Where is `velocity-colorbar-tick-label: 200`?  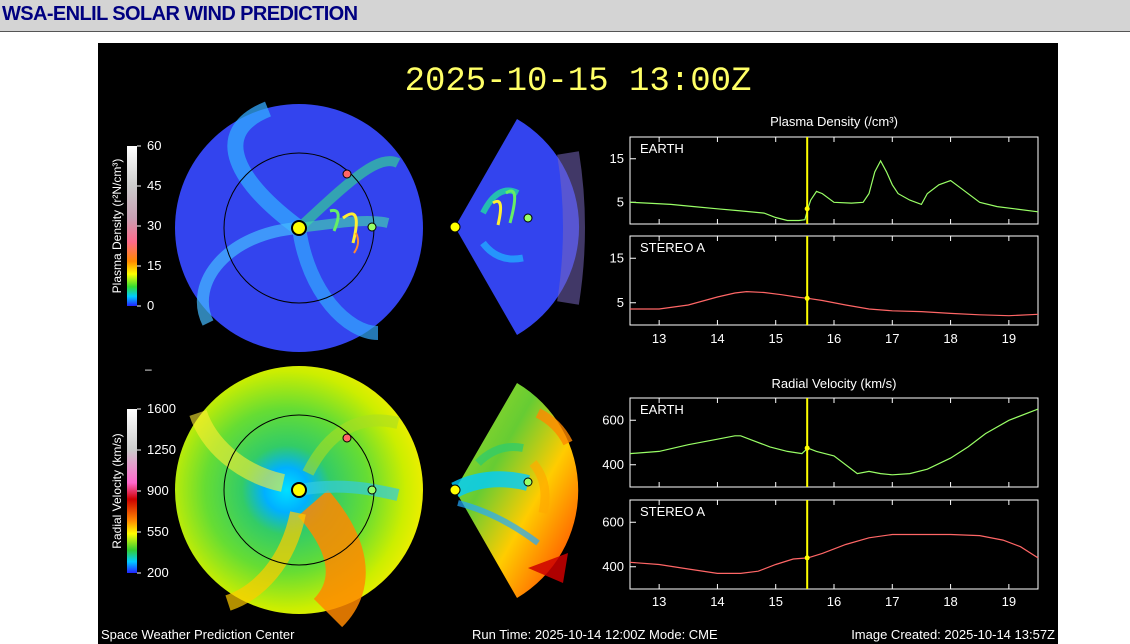 velocity-colorbar-tick-label: 200 is located at coordinates (158, 572).